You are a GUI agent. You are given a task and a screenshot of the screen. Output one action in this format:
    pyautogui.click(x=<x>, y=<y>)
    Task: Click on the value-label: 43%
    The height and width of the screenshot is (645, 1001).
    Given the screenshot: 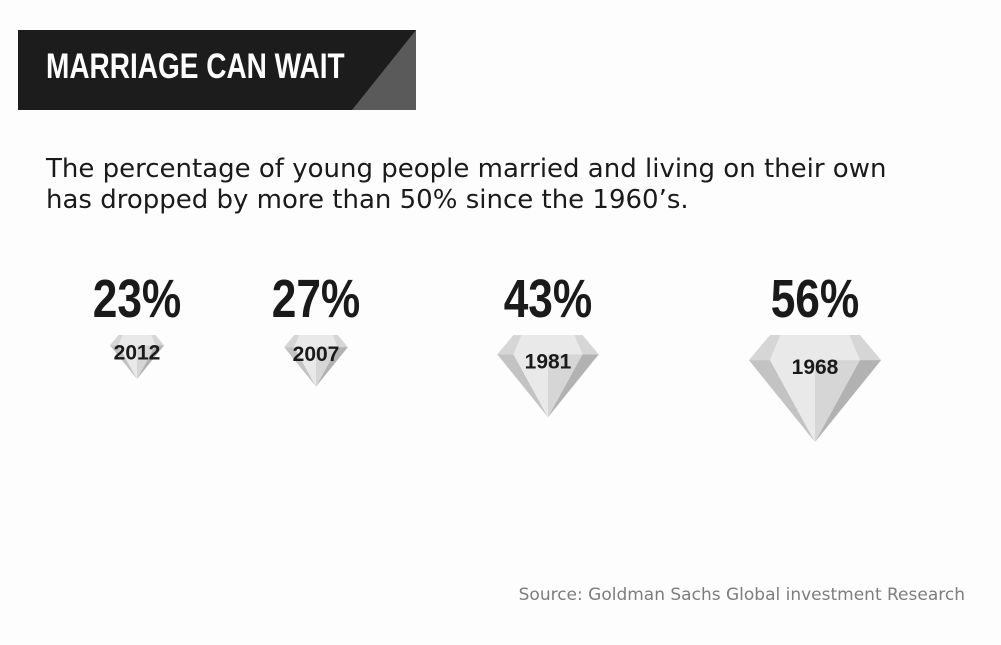 What is the action you would take?
    pyautogui.click(x=548, y=299)
    